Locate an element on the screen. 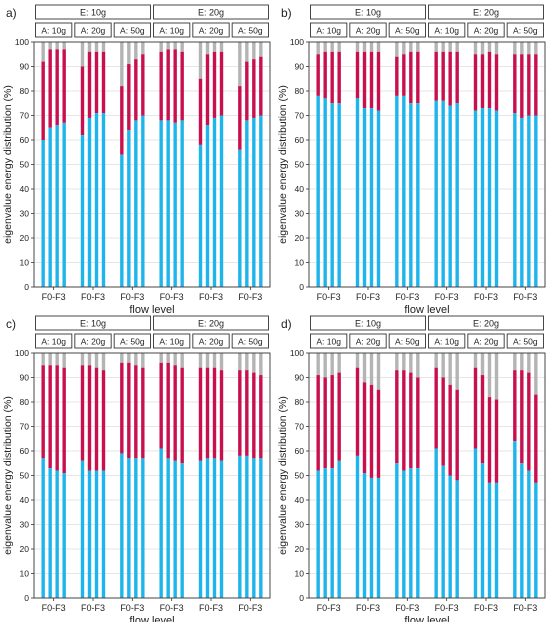 Image resolution: width=550 pixels, height=622 pixels. y-tick-label: 50 is located at coordinates (25, 476).